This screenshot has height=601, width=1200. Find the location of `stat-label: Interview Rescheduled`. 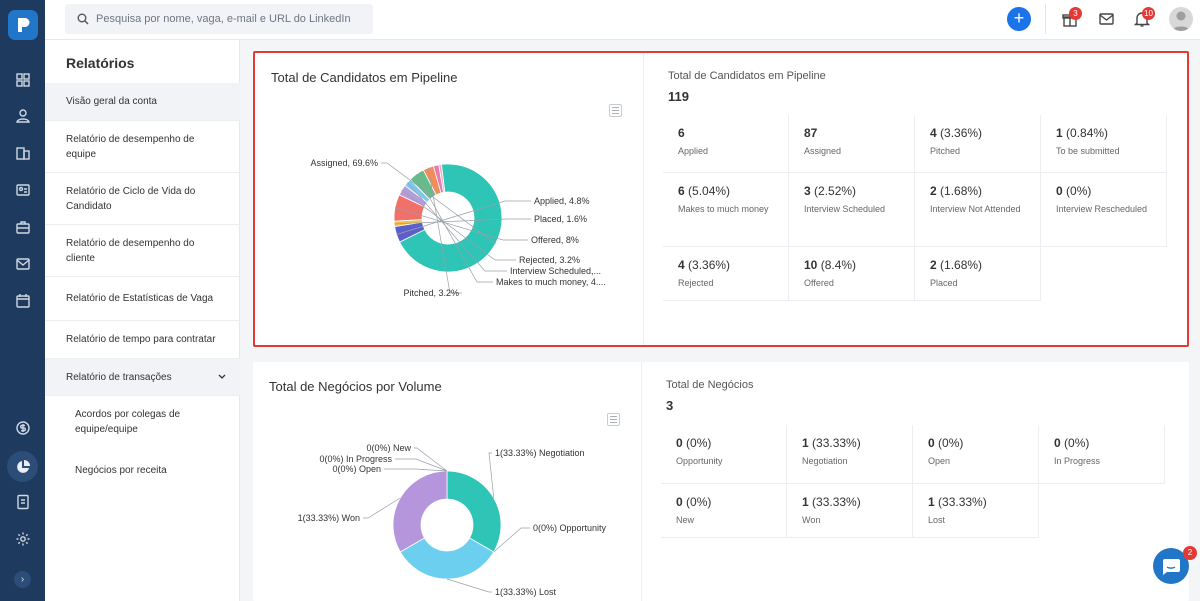

stat-label: Interview Rescheduled is located at coordinates (1102, 209).